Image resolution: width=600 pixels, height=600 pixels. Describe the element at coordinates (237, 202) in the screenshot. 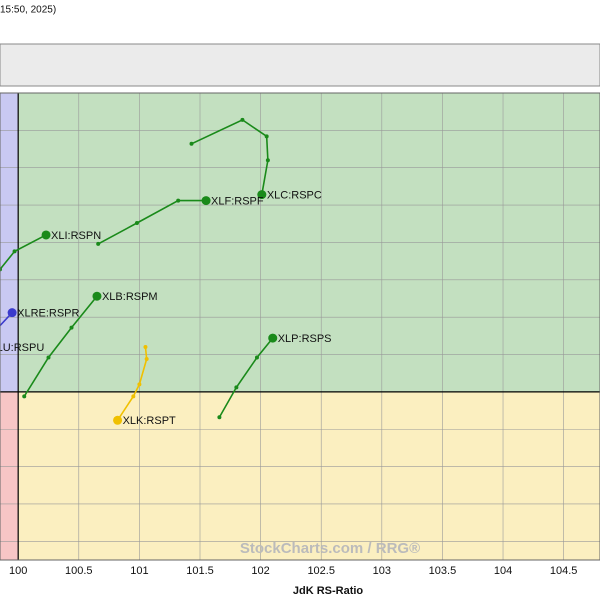

I see `series-label: XLF:RSPF` at that location.